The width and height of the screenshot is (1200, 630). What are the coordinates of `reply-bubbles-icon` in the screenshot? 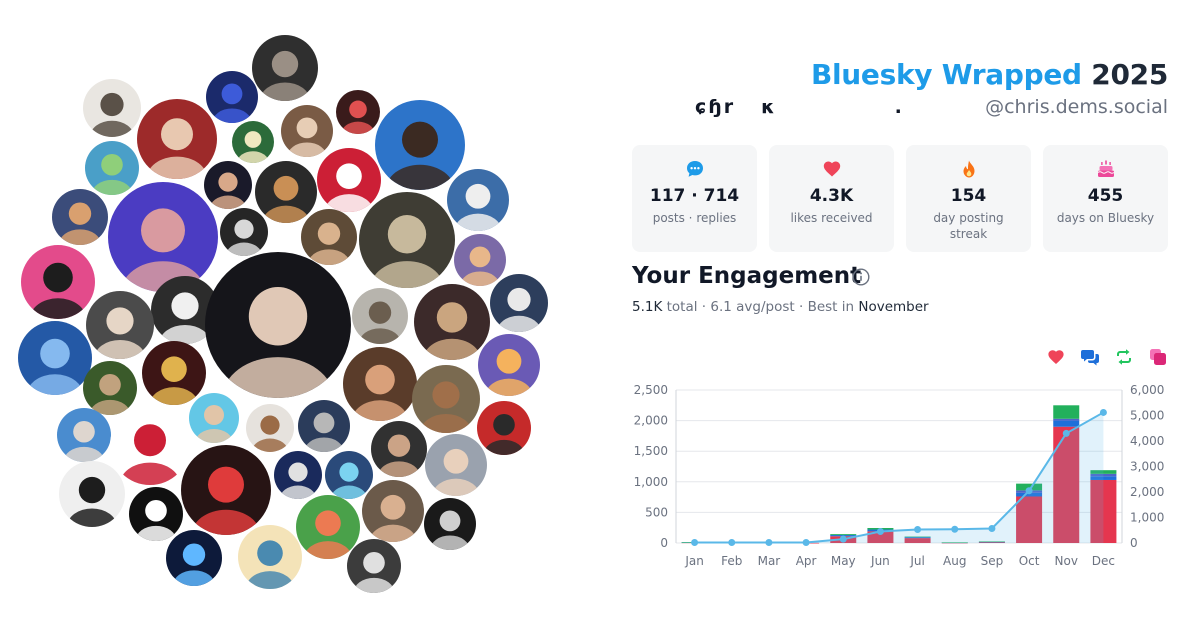 It's located at (1090, 357).